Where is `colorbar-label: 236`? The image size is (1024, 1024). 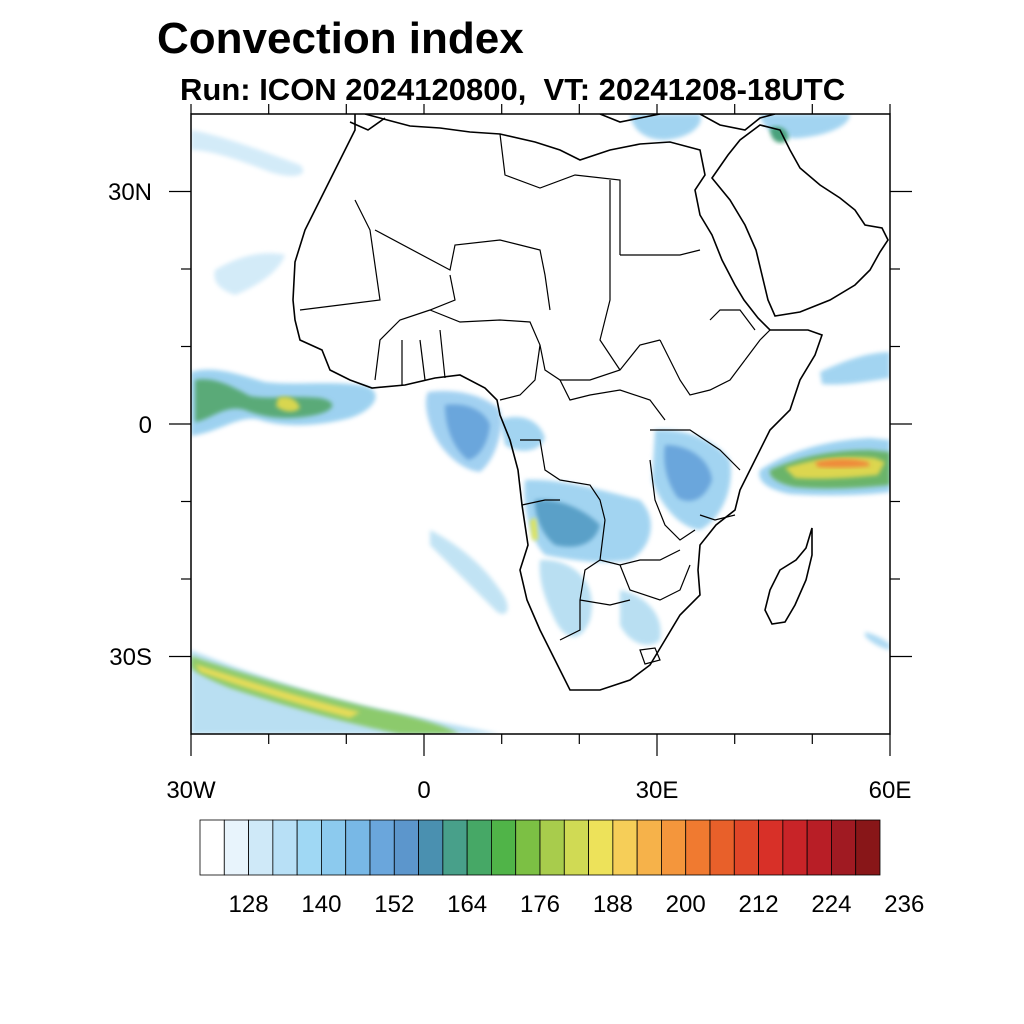
colorbar-label: 236 is located at coordinates (904, 904).